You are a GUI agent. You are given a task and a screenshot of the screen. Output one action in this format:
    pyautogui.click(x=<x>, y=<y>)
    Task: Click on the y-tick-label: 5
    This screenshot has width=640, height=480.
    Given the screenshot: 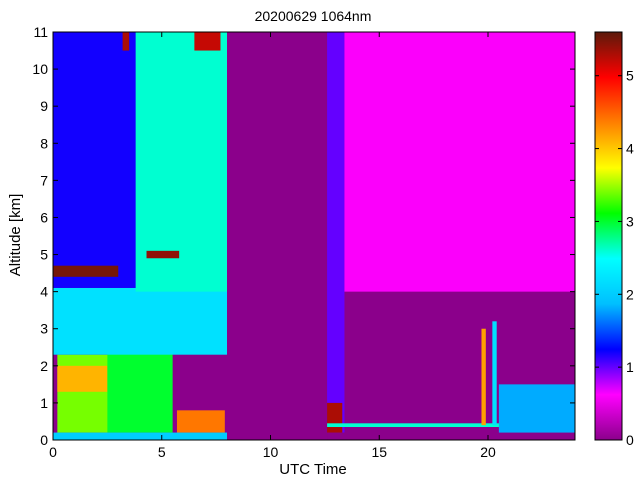 What is the action you would take?
    pyautogui.click(x=44, y=255)
    